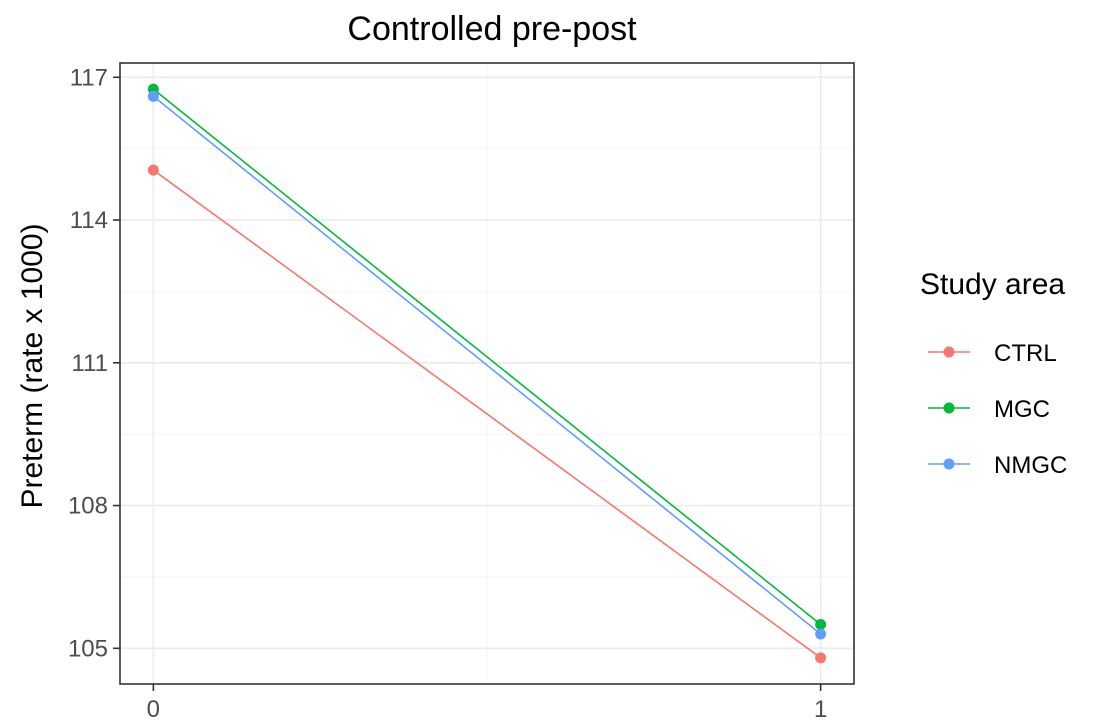 This screenshot has height=728, width=1096. Describe the element at coordinates (993, 373) in the screenshot. I see `legend: Study area CTRL MGC NMGC` at that location.